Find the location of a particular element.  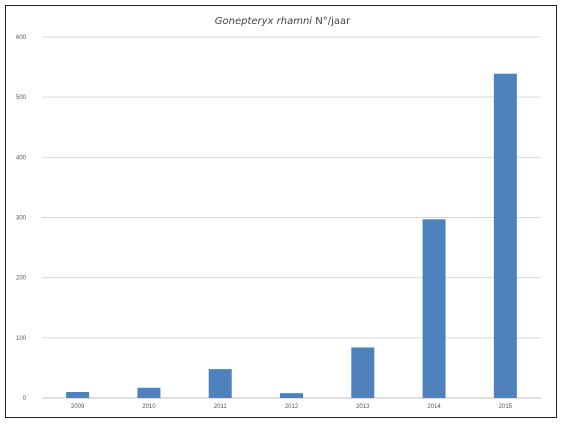

bar-2014 is located at coordinates (434, 308).